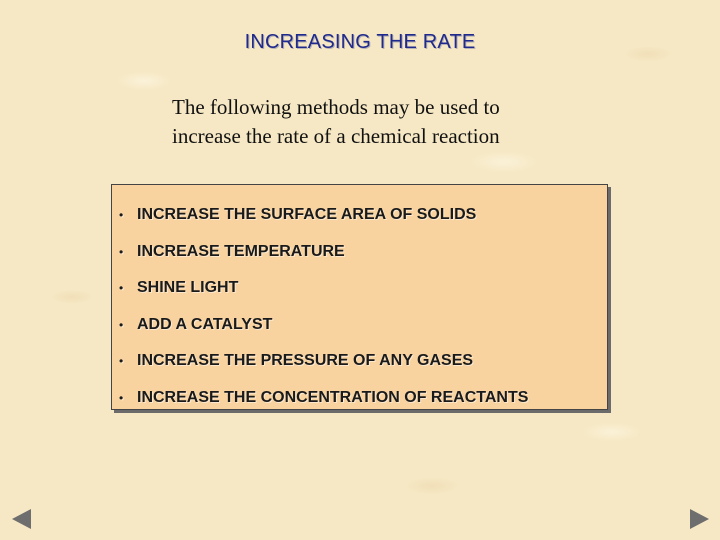 The width and height of the screenshot is (720, 540). What do you see at coordinates (307, 215) in the screenshot?
I see `method-label: INCREASE THE SURFACE AREA OF SOLIDS` at bounding box center [307, 215].